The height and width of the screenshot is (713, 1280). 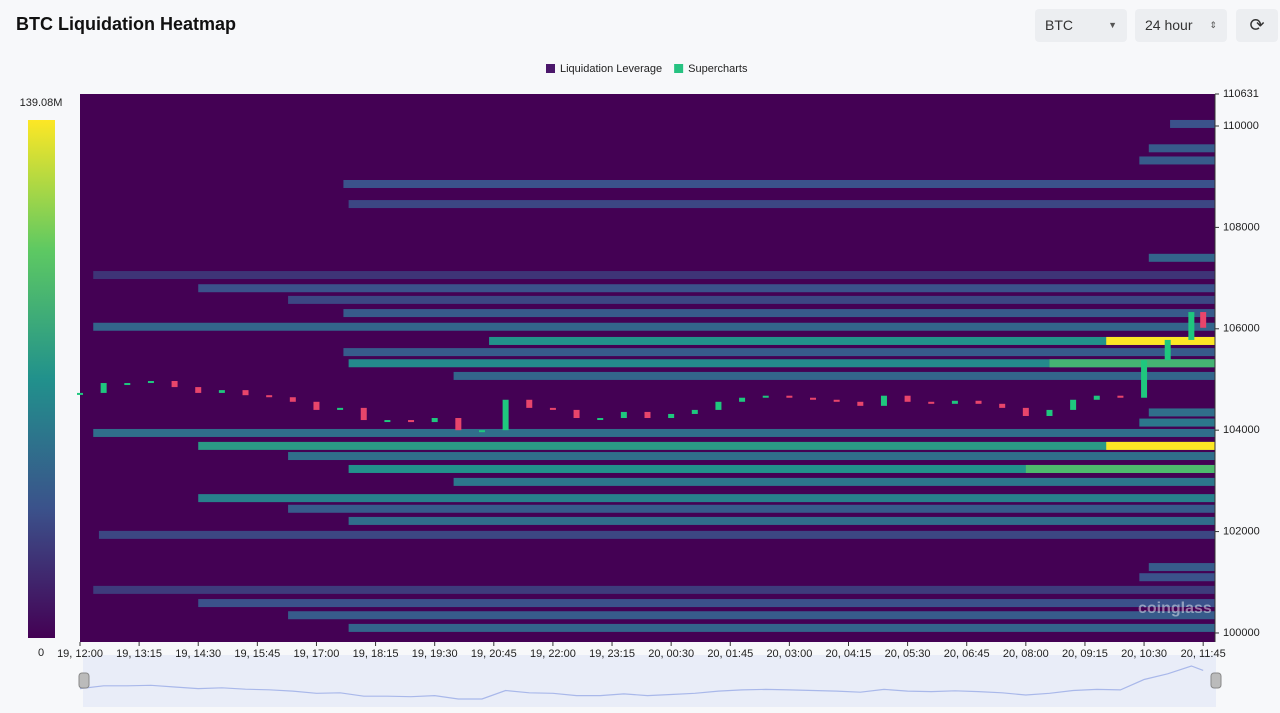 What do you see at coordinates (139, 654) in the screenshot?
I see `x-tick-label: 19, 13:15` at bounding box center [139, 654].